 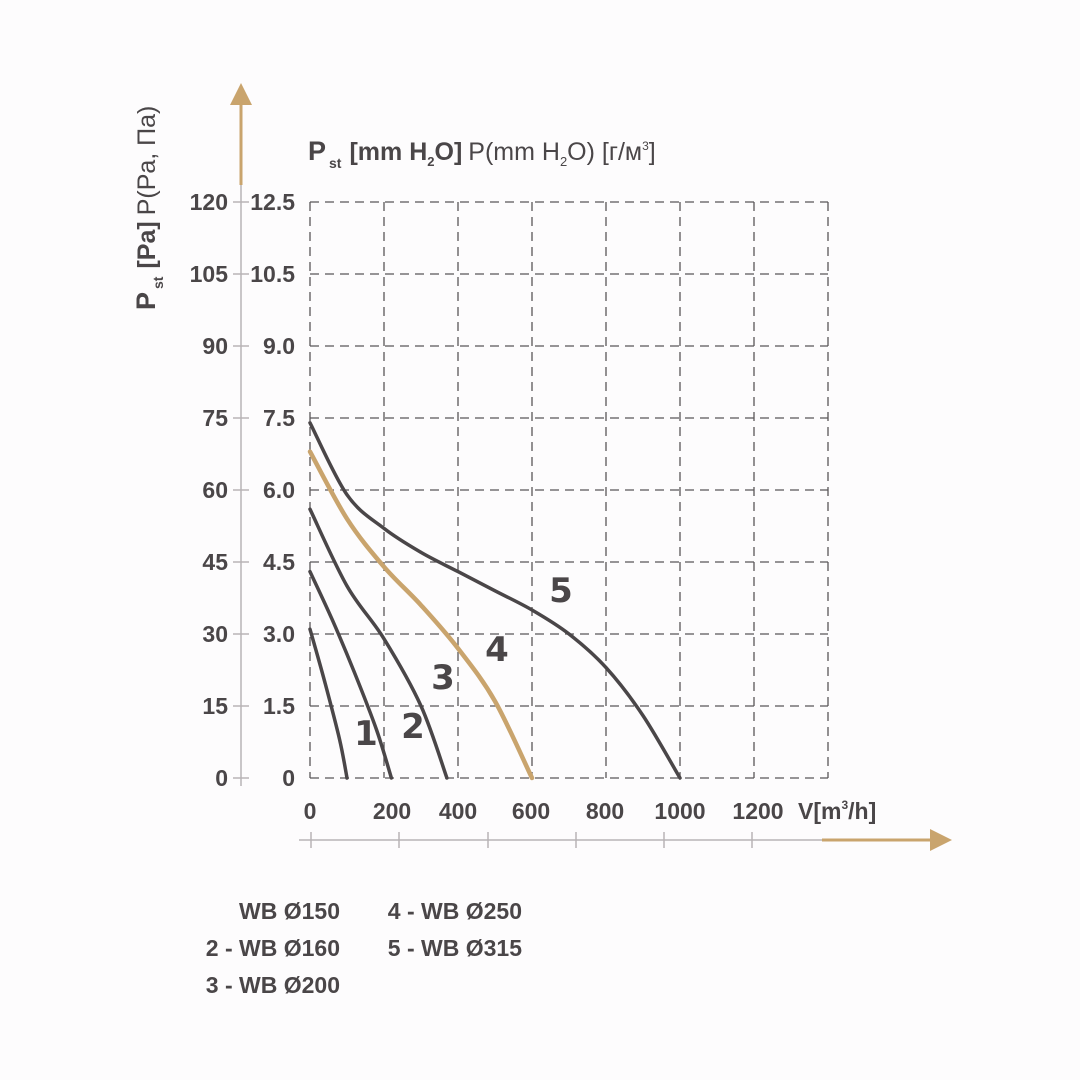 What do you see at coordinates (148, 208) in the screenshot?
I see `y-axis-label-left: Pst[Pa]P(Pa, Па)` at bounding box center [148, 208].